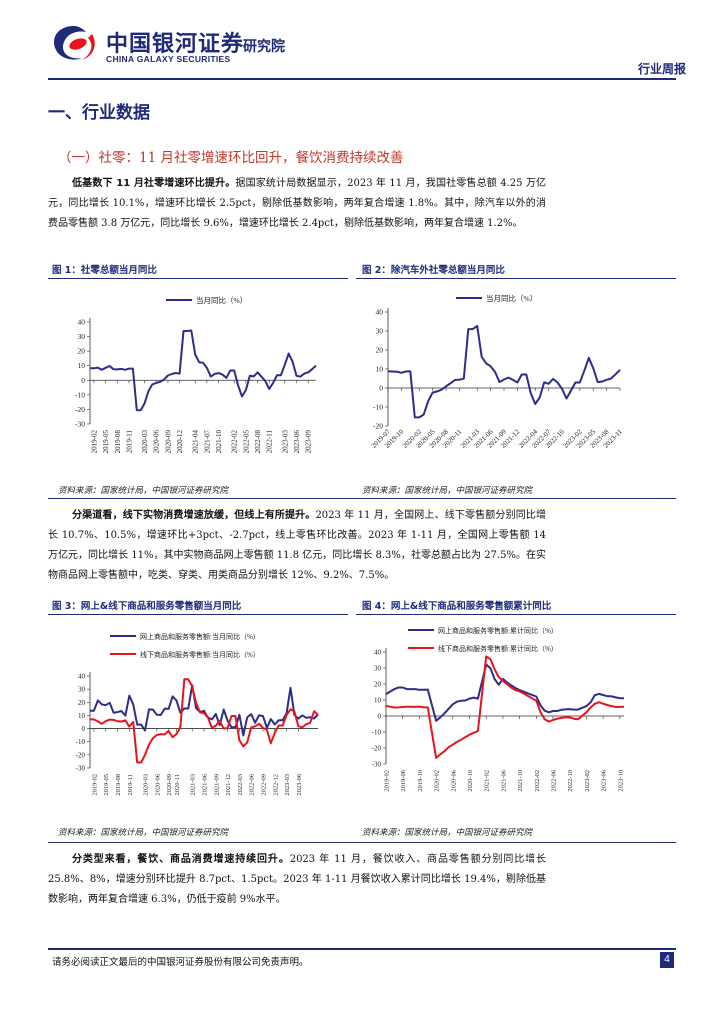  Describe the element at coordinates (130, 784) in the screenshot. I see `x-tick-label: 2019-11` at that location.